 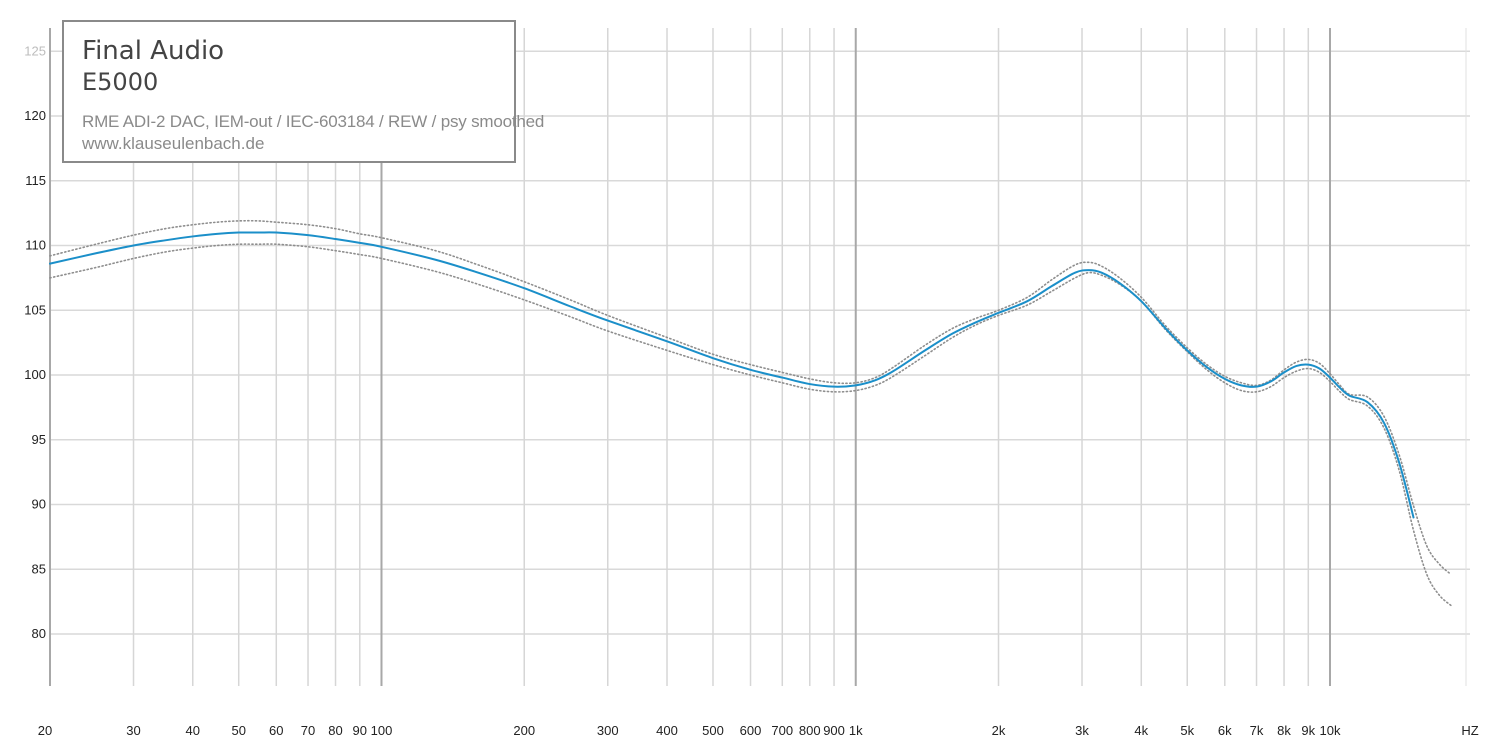 What do you see at coordinates (1469, 730) in the screenshot?
I see `x-axis-unit-label: HZ` at bounding box center [1469, 730].